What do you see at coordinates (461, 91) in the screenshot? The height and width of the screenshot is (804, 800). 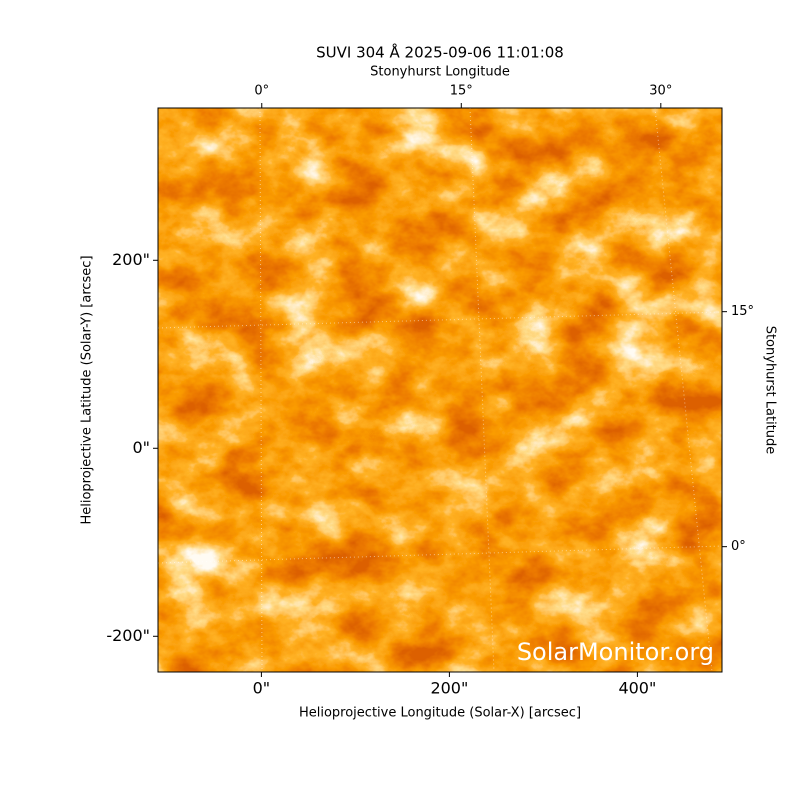 I see `top-tick-label: 15°` at bounding box center [461, 91].